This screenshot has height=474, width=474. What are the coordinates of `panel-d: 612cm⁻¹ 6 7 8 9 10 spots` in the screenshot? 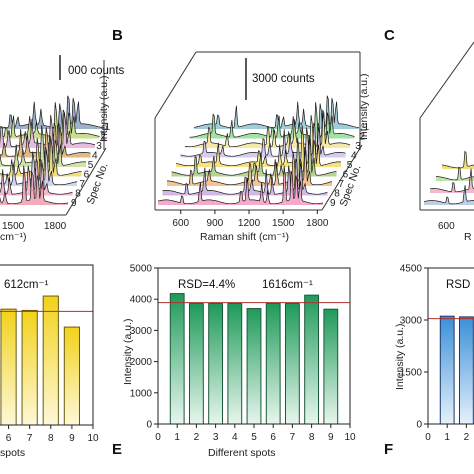 It's located at (49, 361).